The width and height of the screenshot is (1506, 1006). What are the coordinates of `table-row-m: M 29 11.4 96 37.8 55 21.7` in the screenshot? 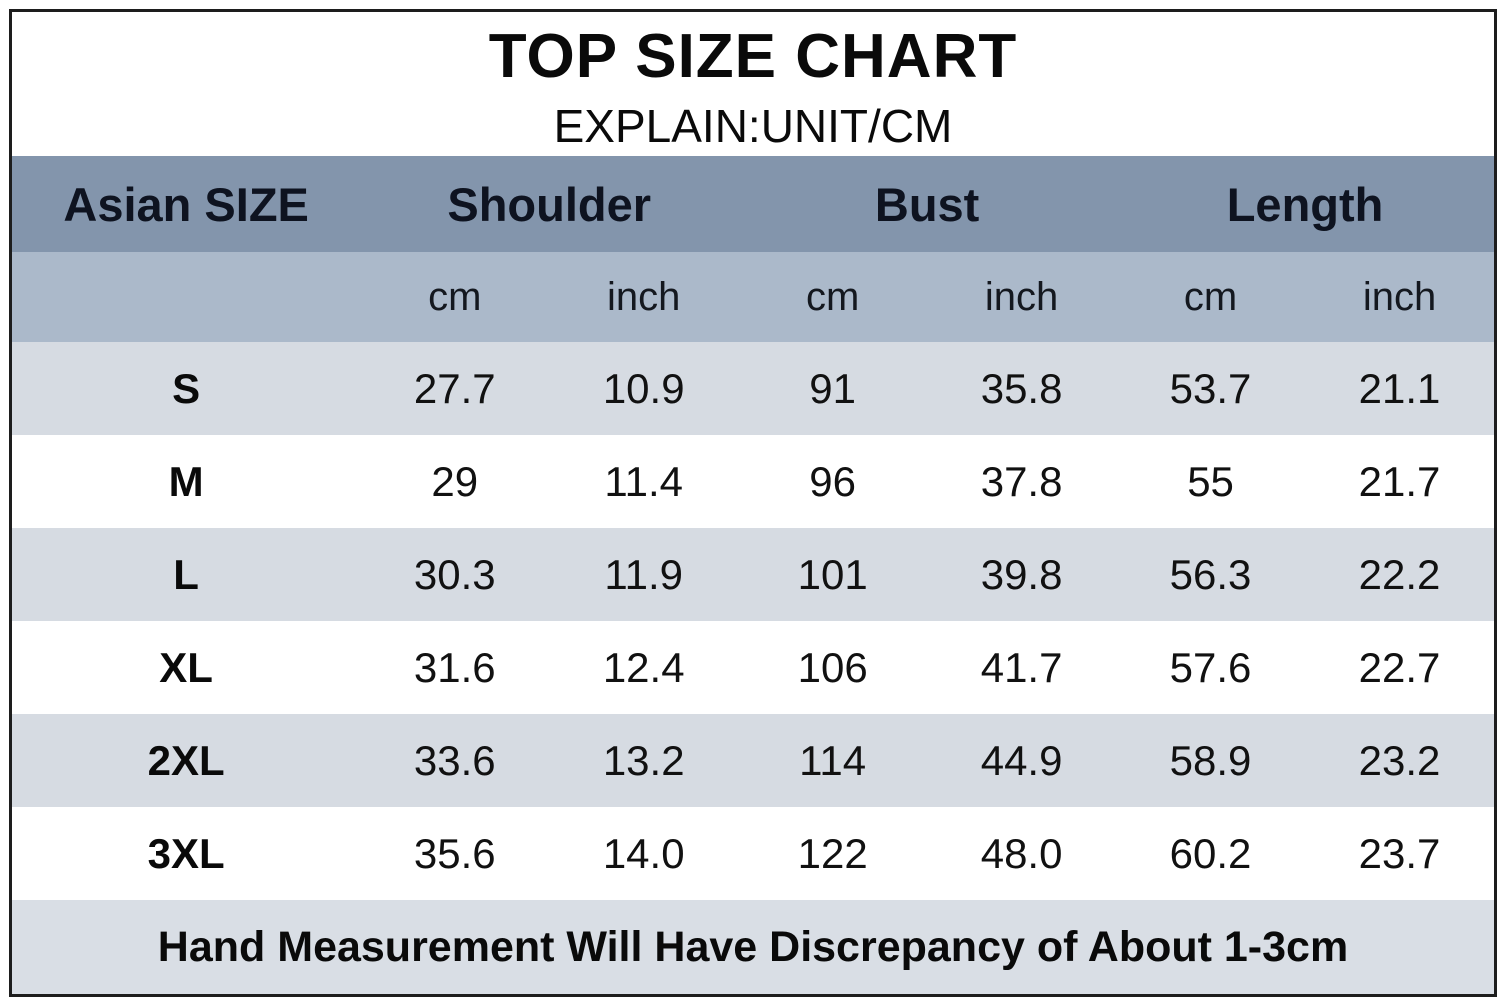 It's located at (753, 481).